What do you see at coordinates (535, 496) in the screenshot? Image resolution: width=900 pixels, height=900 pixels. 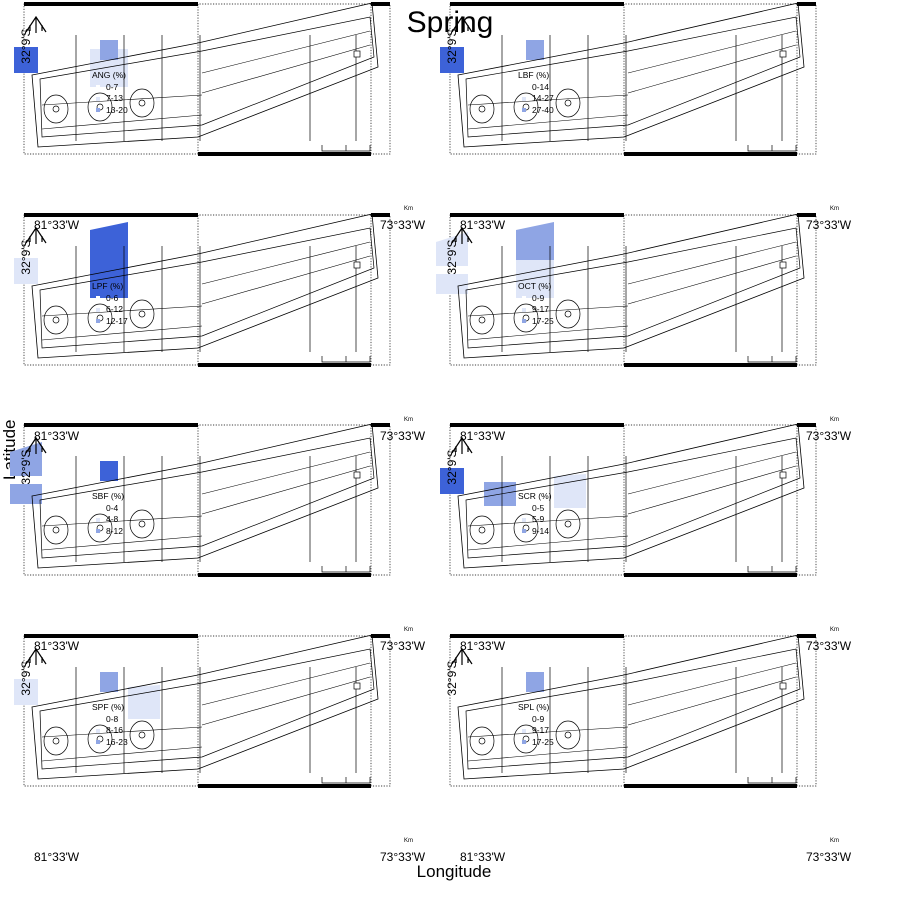 I see `legend-title: SCR (%)` at bounding box center [535, 496].